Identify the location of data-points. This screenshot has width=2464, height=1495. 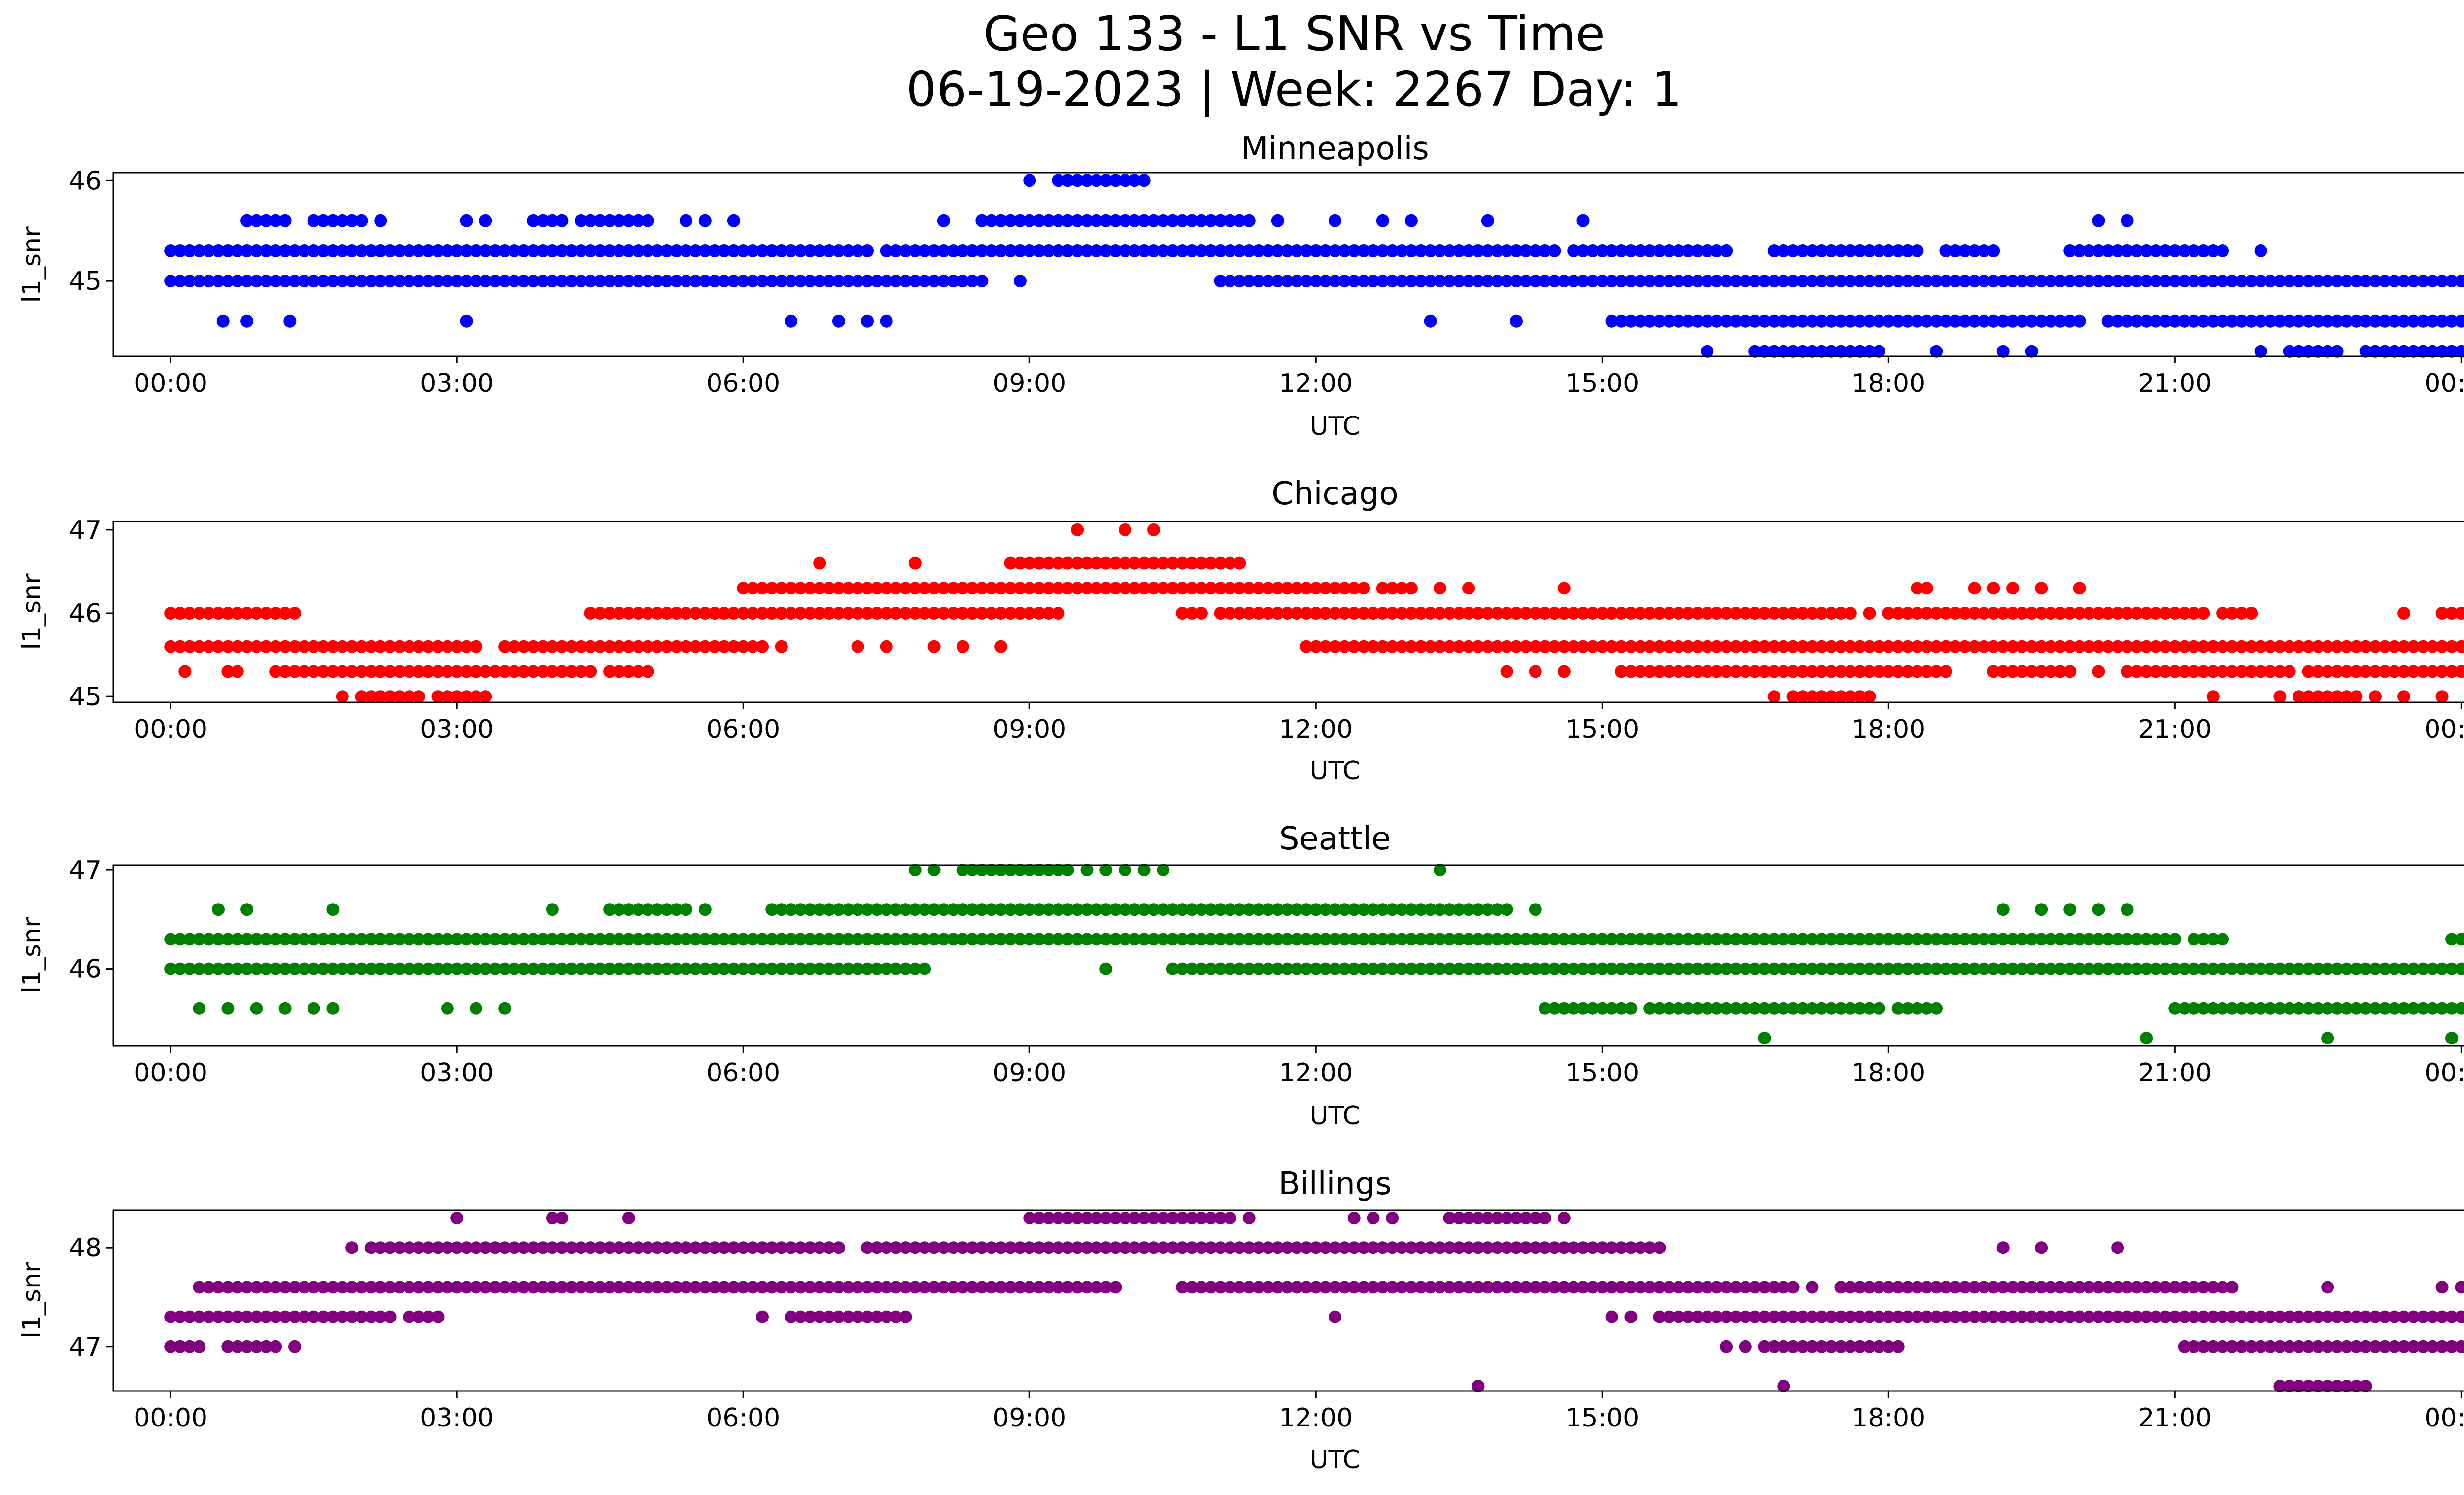
(1314, 266).